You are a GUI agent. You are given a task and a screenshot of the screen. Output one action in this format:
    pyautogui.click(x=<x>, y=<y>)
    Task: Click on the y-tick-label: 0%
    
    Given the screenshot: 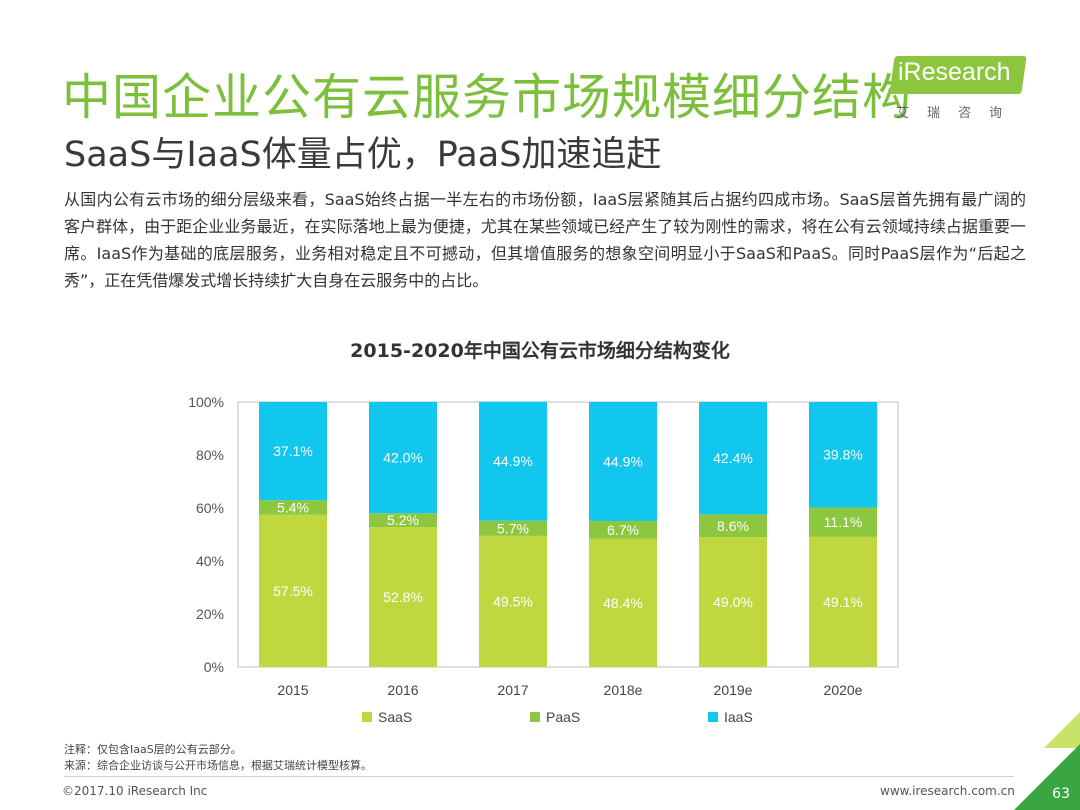 What is the action you would take?
    pyautogui.click(x=214, y=667)
    